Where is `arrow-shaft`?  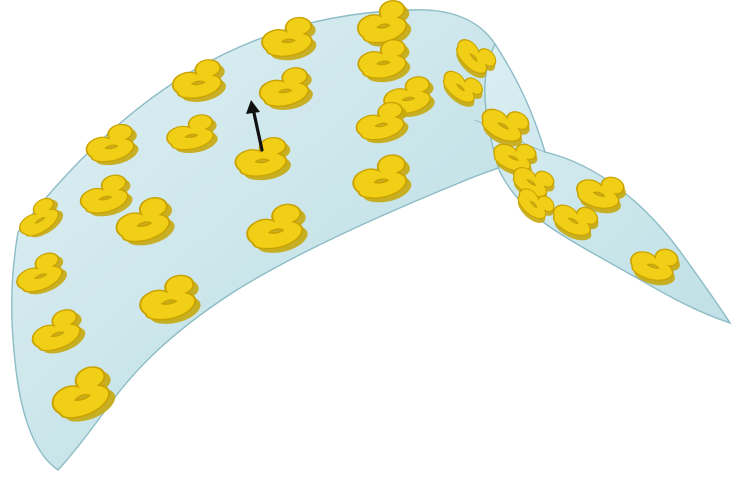 arrow-shaft is located at coordinates (258, 131).